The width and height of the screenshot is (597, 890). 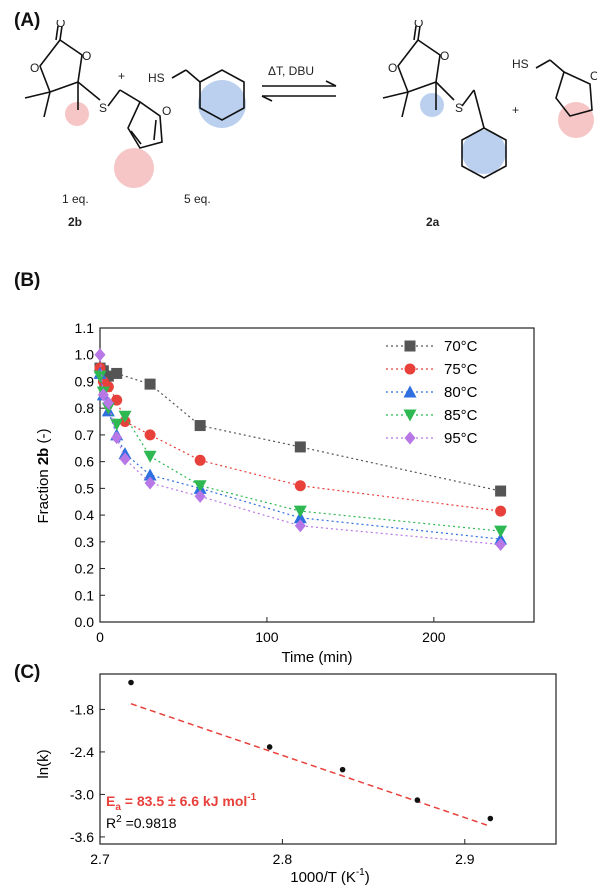 I want to click on legend-item-1: 75°C, so click(x=432, y=369).